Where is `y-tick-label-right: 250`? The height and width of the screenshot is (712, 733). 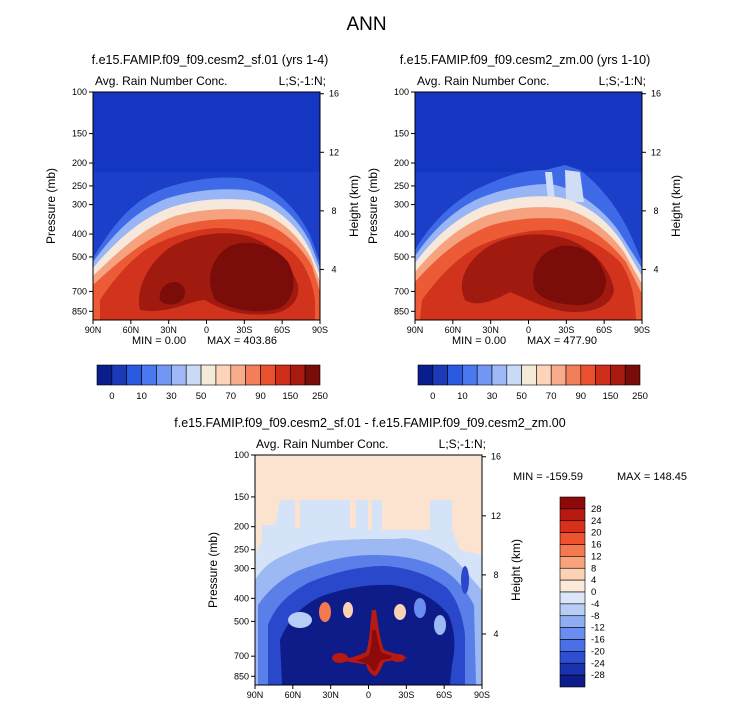
y-tick-label-right: 250 is located at coordinates (401, 186).